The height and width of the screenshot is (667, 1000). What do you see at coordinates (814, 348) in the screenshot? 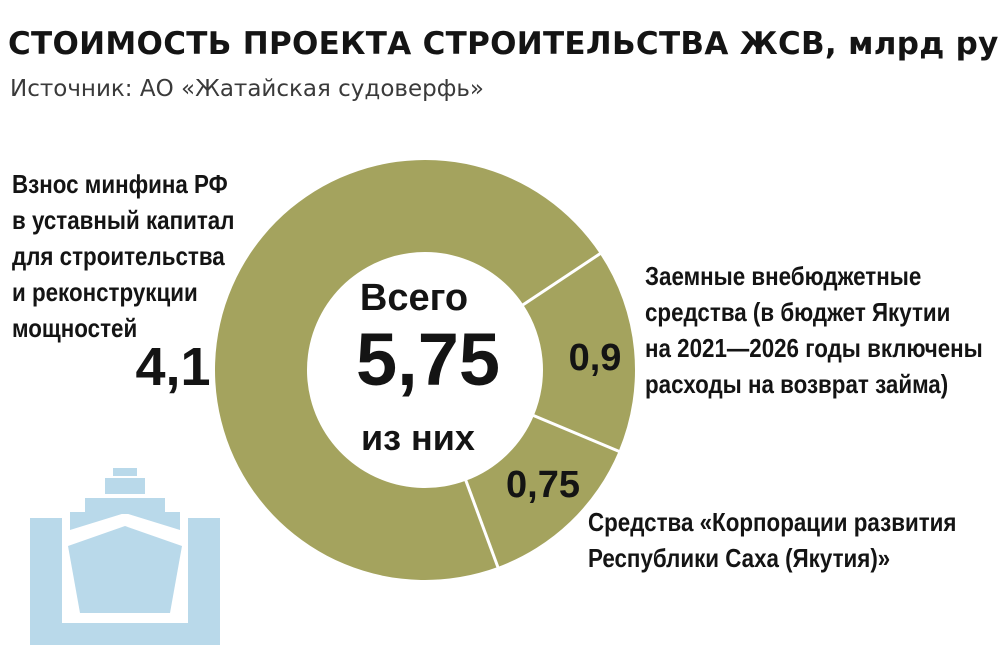
I see `slice-label-line: на 2021—2026 годы включены` at bounding box center [814, 348].